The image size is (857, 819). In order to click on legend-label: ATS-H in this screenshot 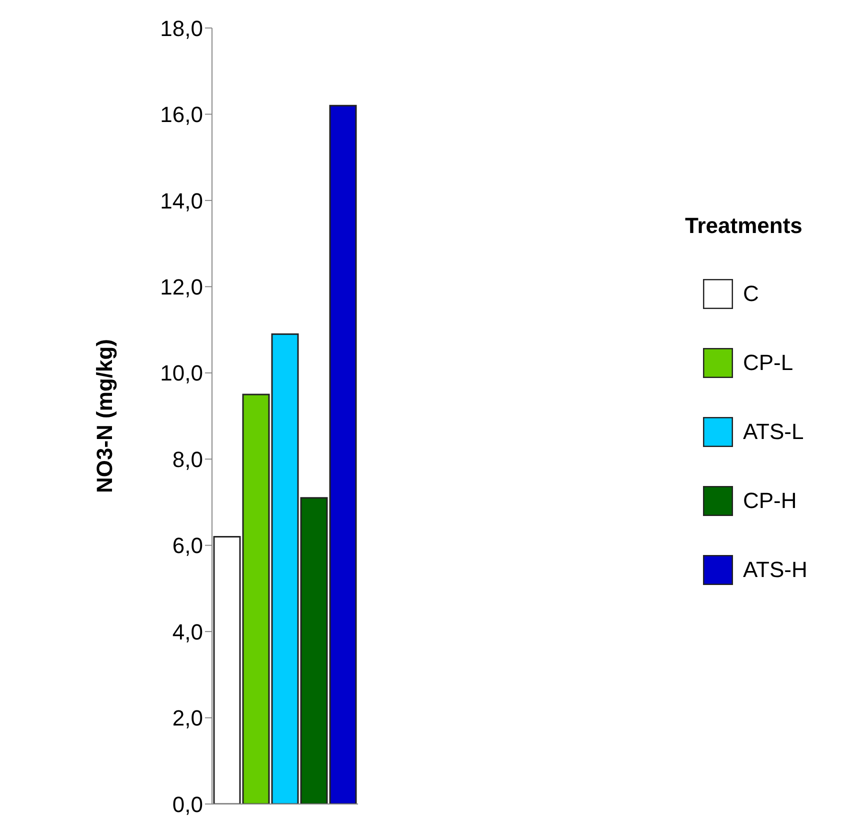, I will do `click(775, 570)`.